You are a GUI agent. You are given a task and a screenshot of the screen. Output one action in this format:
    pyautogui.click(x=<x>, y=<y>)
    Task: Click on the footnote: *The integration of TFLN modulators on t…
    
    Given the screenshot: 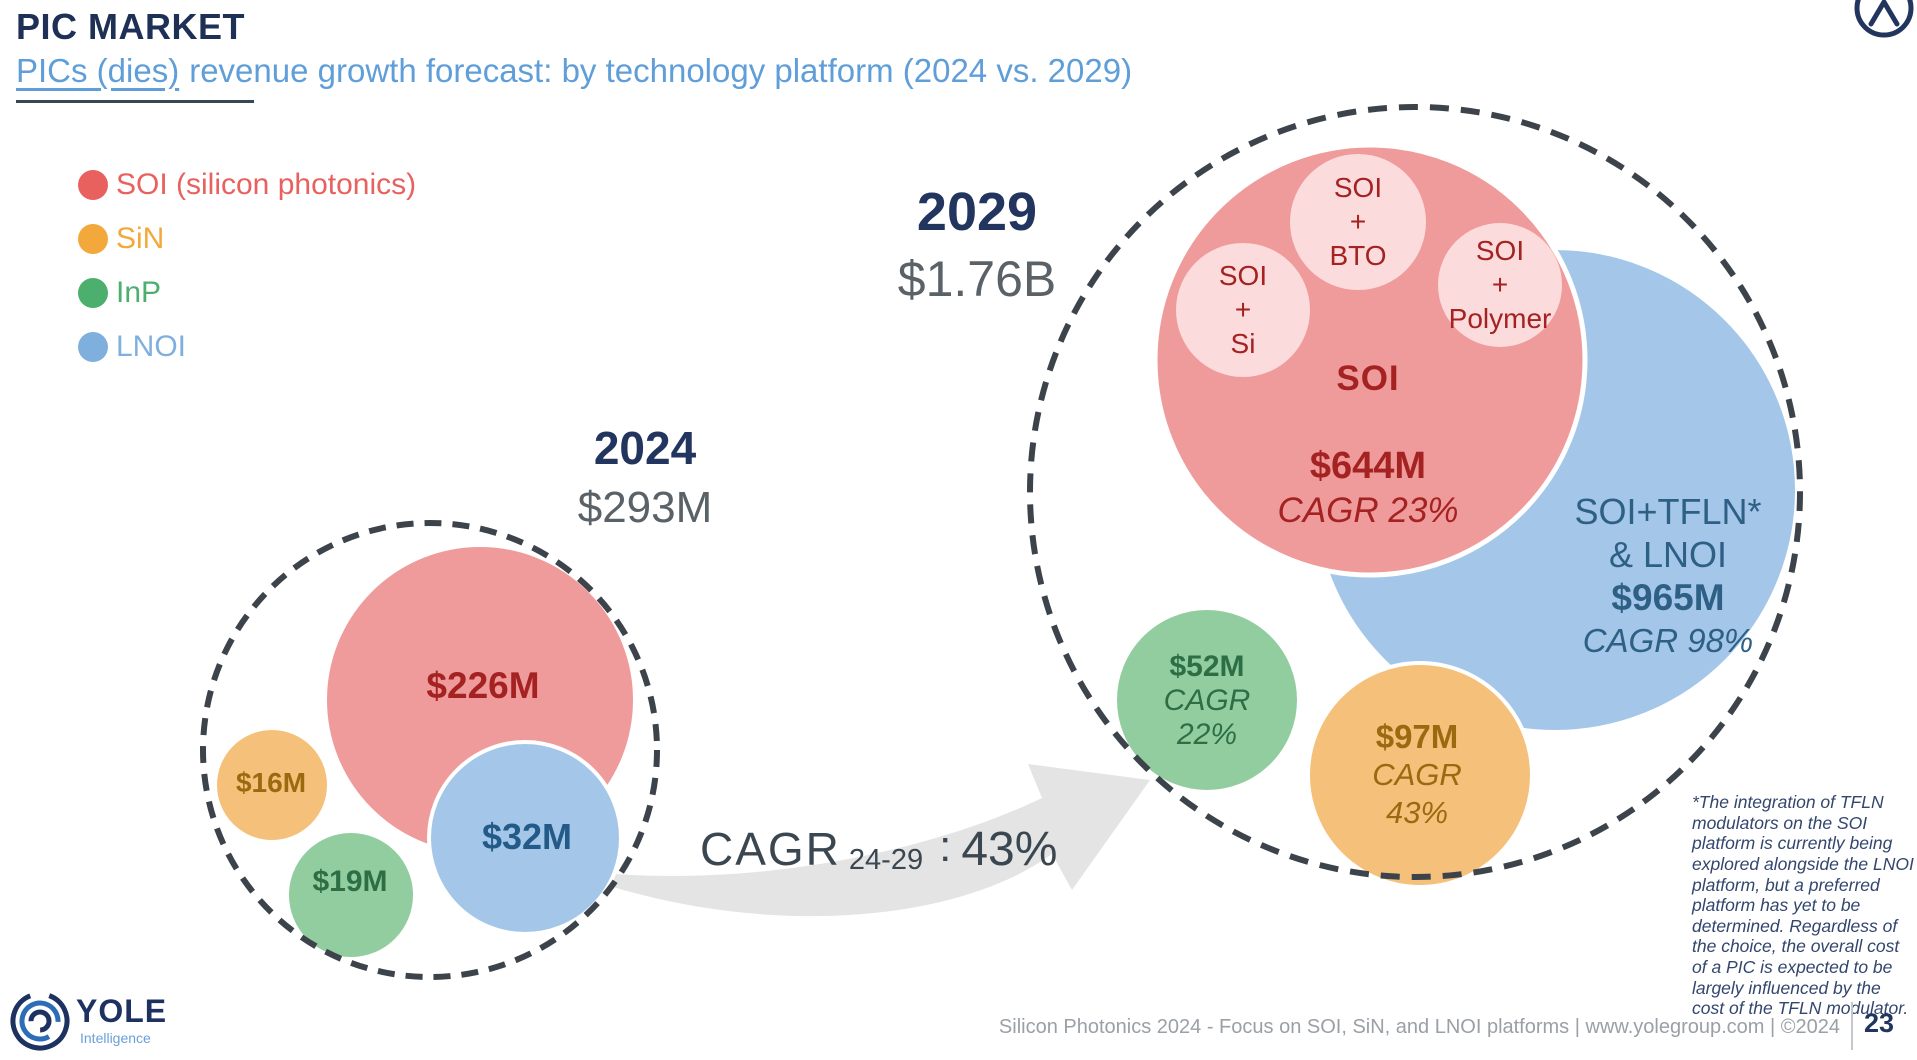 What is the action you would take?
    pyautogui.click(x=1803, y=905)
    